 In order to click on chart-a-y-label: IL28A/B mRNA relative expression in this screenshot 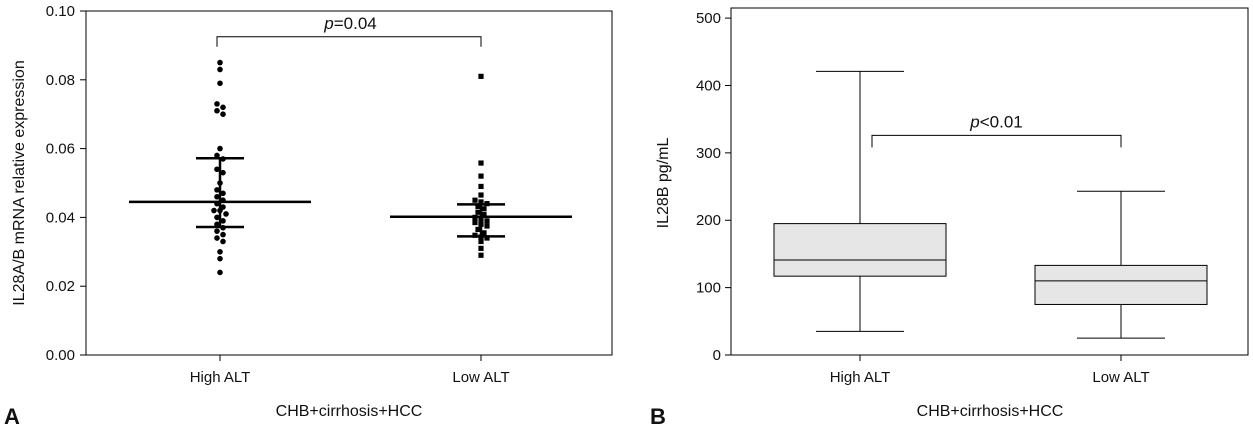, I will do `click(19, 182)`.